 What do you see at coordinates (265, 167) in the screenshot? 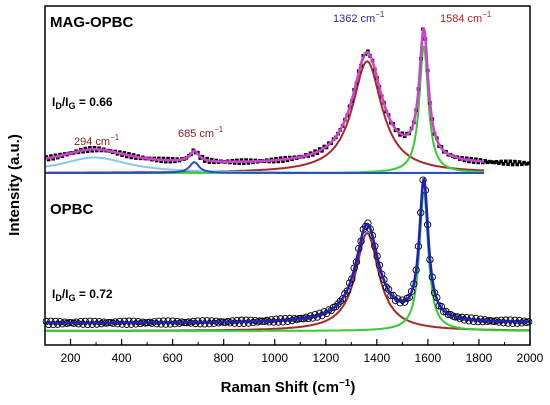
I see `fit-component-mag-opbc-mid-band` at bounding box center [265, 167].